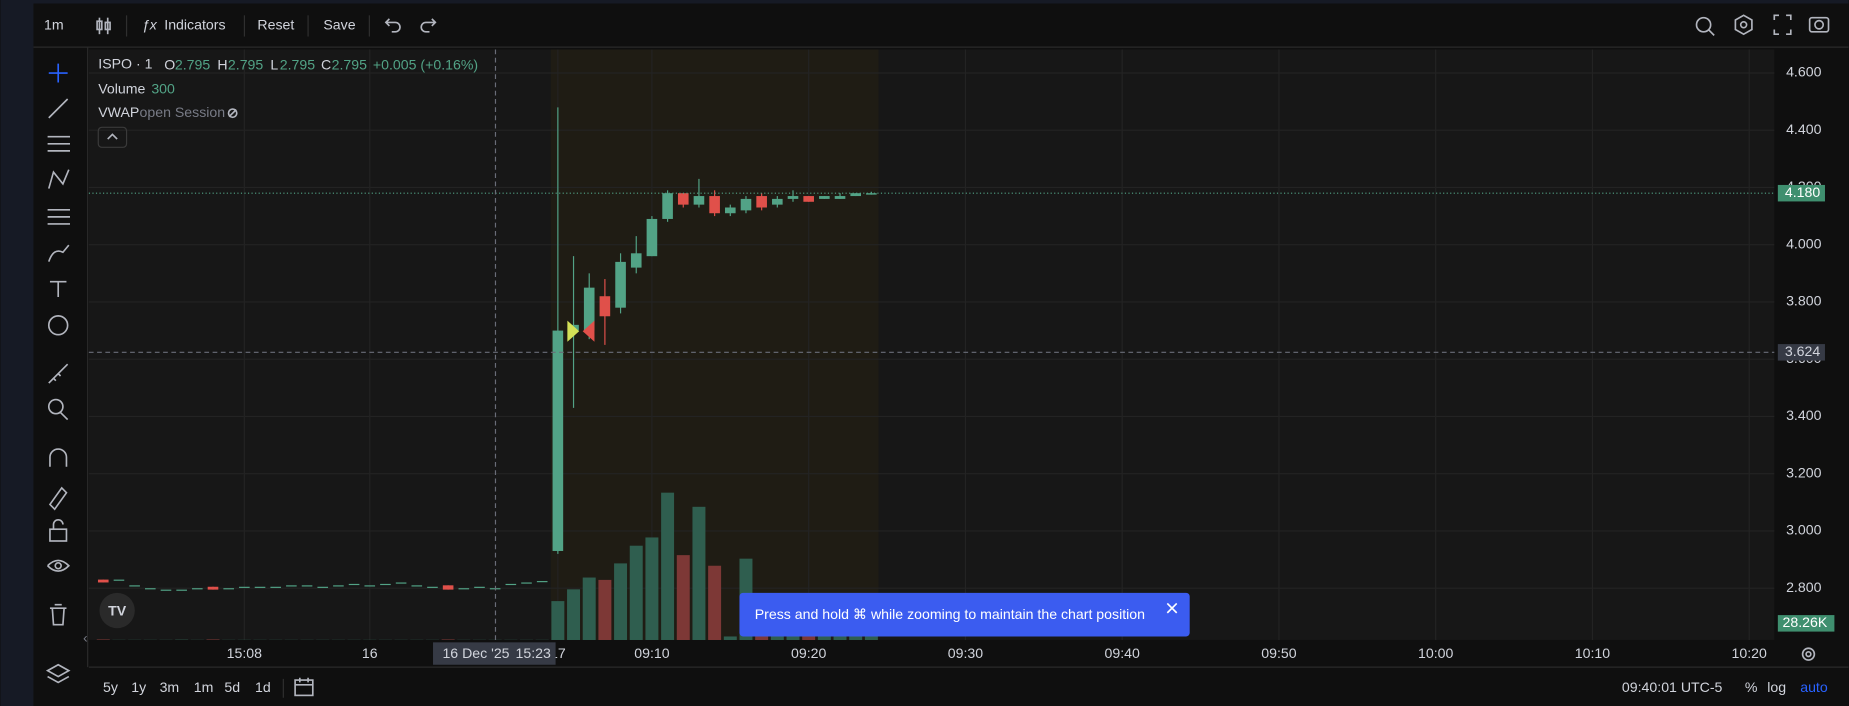  I want to click on volume-label-box, so click(1806, 623).